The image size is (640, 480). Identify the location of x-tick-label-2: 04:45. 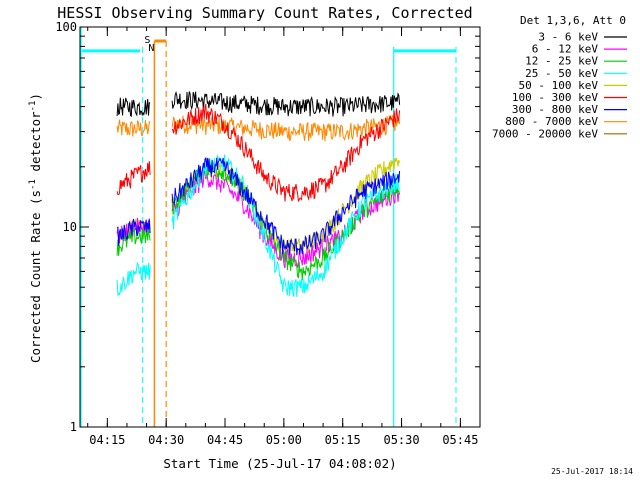
(225, 440).